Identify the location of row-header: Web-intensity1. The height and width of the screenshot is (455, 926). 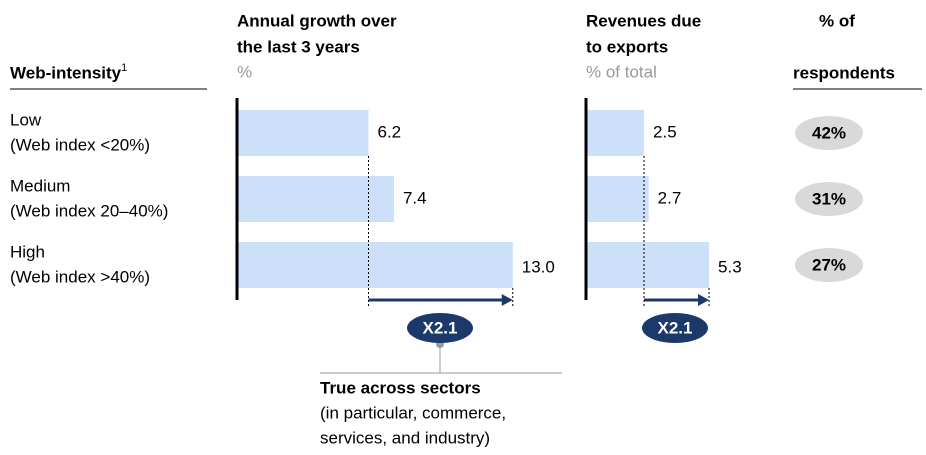
(68, 72).